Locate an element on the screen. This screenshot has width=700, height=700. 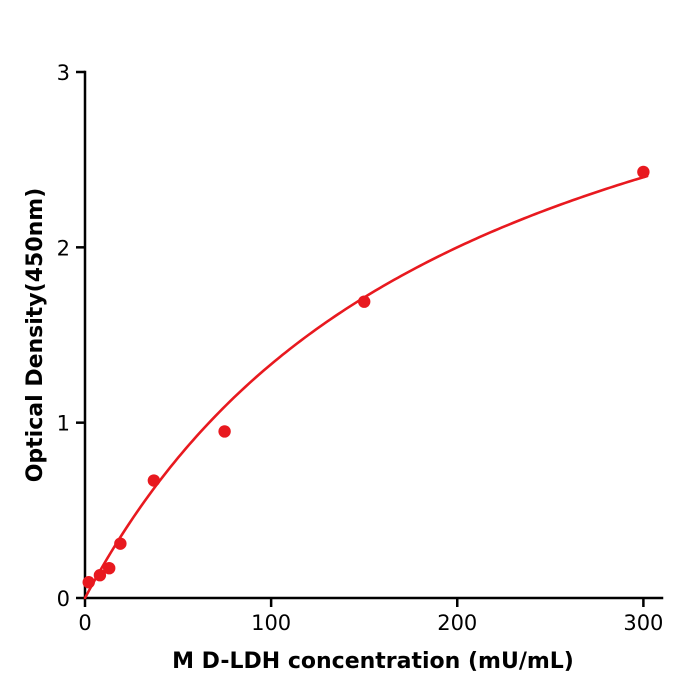
y-tick-label: 0 is located at coordinates (63, 599).